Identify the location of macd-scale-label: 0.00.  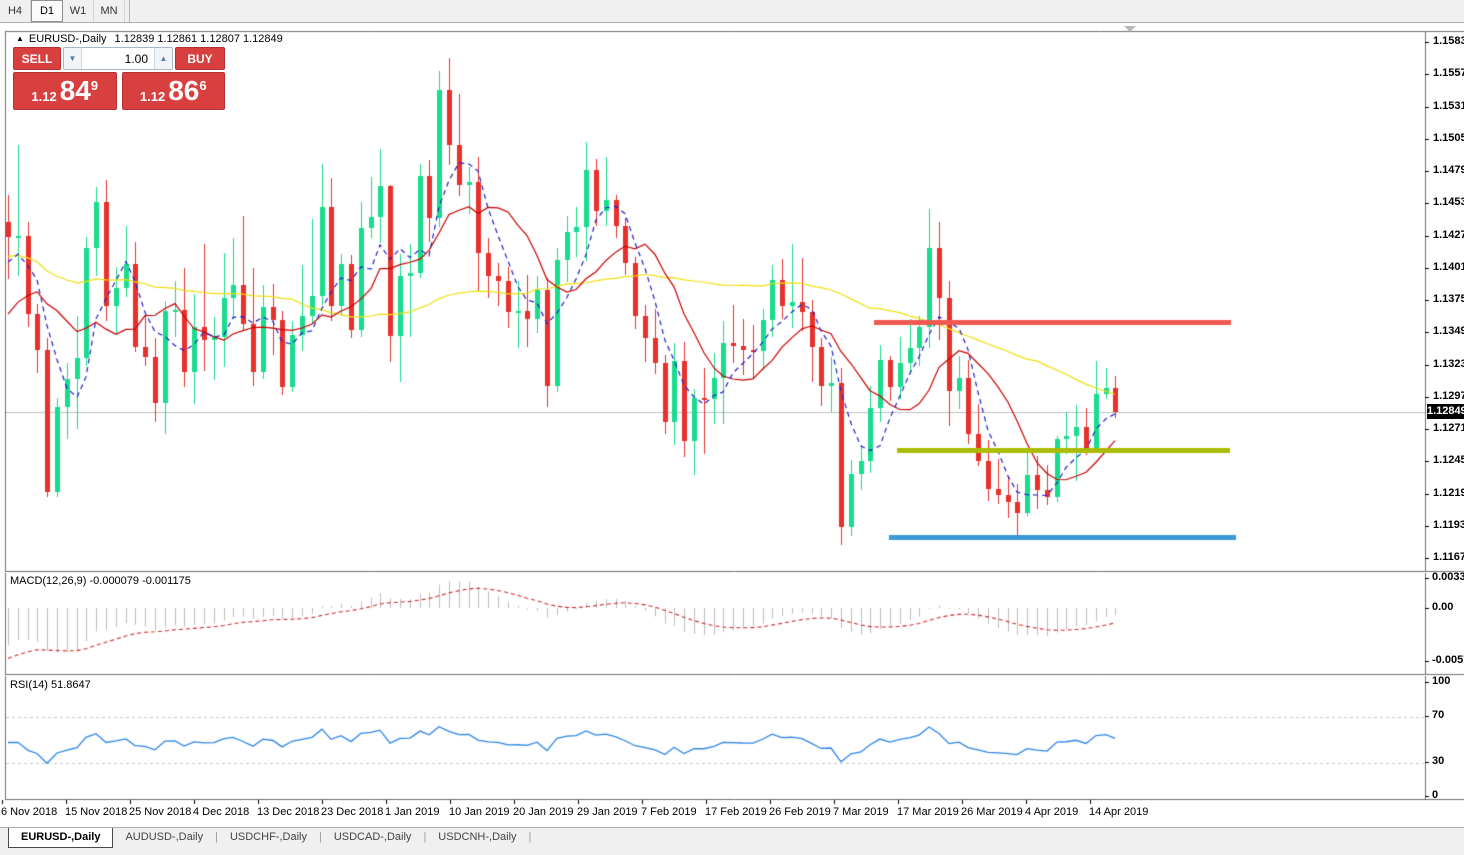
(1443, 607).